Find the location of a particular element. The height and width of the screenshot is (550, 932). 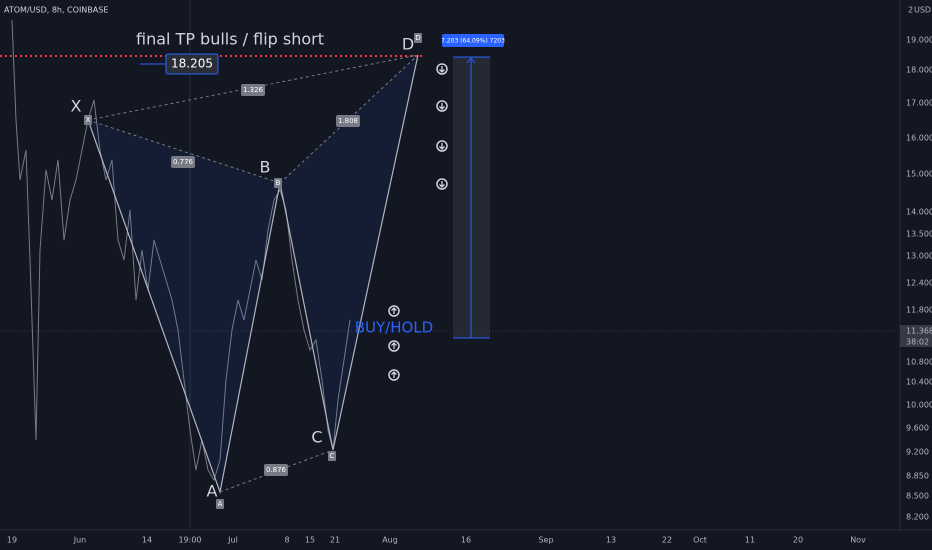

signal: BUY/HOLD is located at coordinates (394, 328).